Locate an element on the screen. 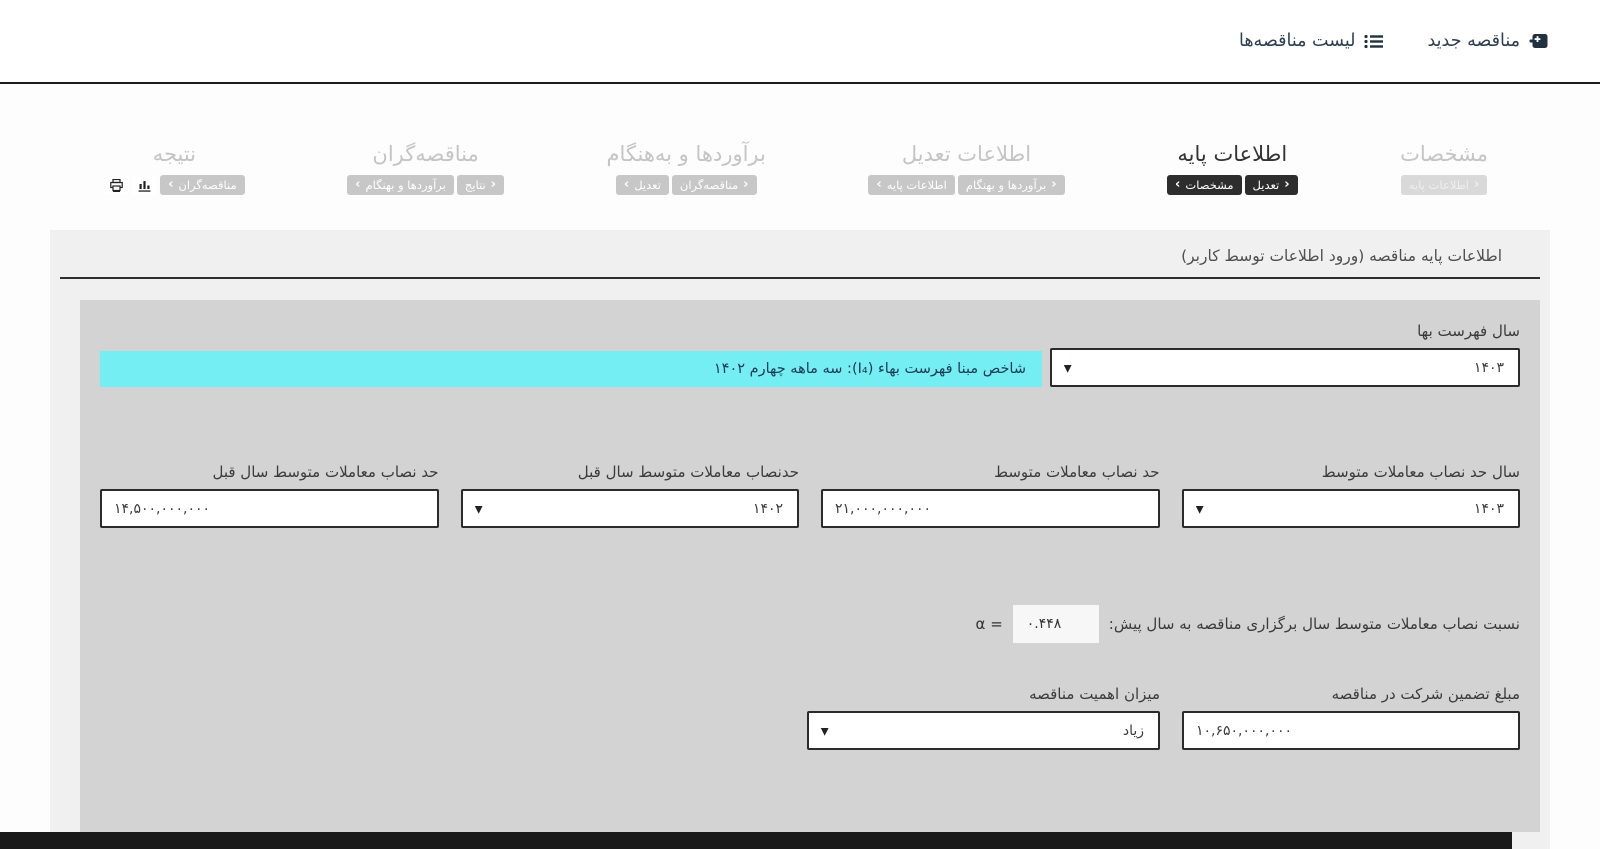 The height and width of the screenshot is (849, 1600). step-title: اطلاعات تعدیل is located at coordinates (966, 154).